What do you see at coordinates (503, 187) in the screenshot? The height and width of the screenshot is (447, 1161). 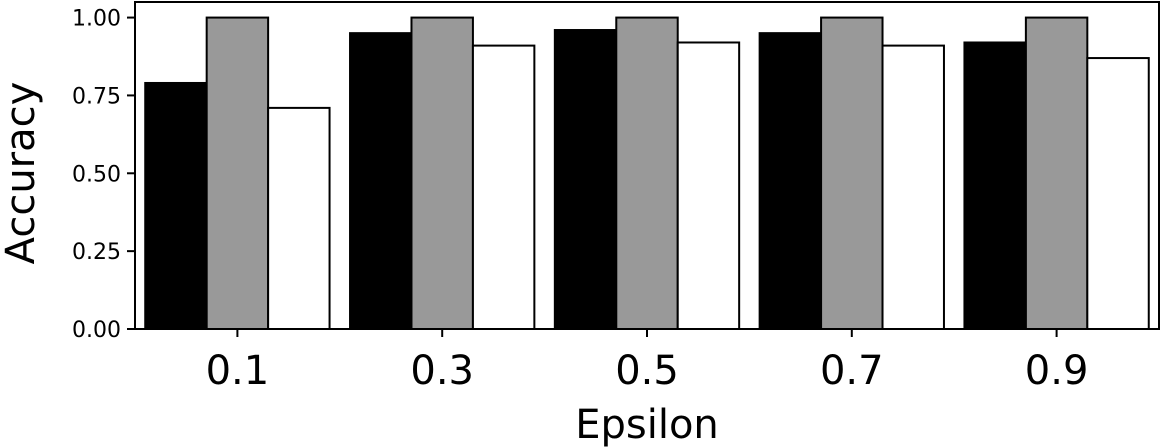 I see `bar-series-3-0.3` at bounding box center [503, 187].